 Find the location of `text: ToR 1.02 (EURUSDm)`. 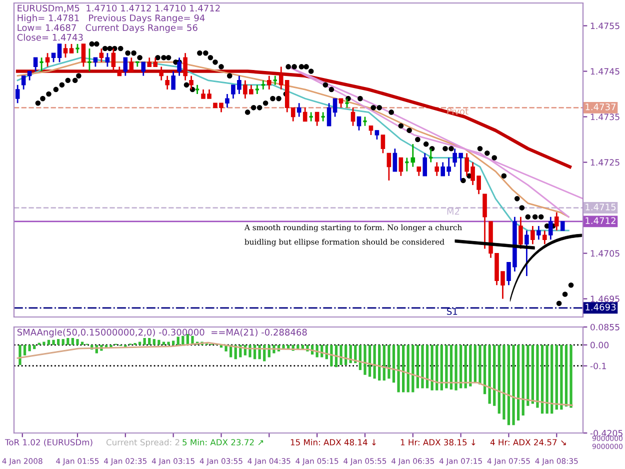

text: ToR 1.02 (EURUSDm) is located at coordinates (48, 442).